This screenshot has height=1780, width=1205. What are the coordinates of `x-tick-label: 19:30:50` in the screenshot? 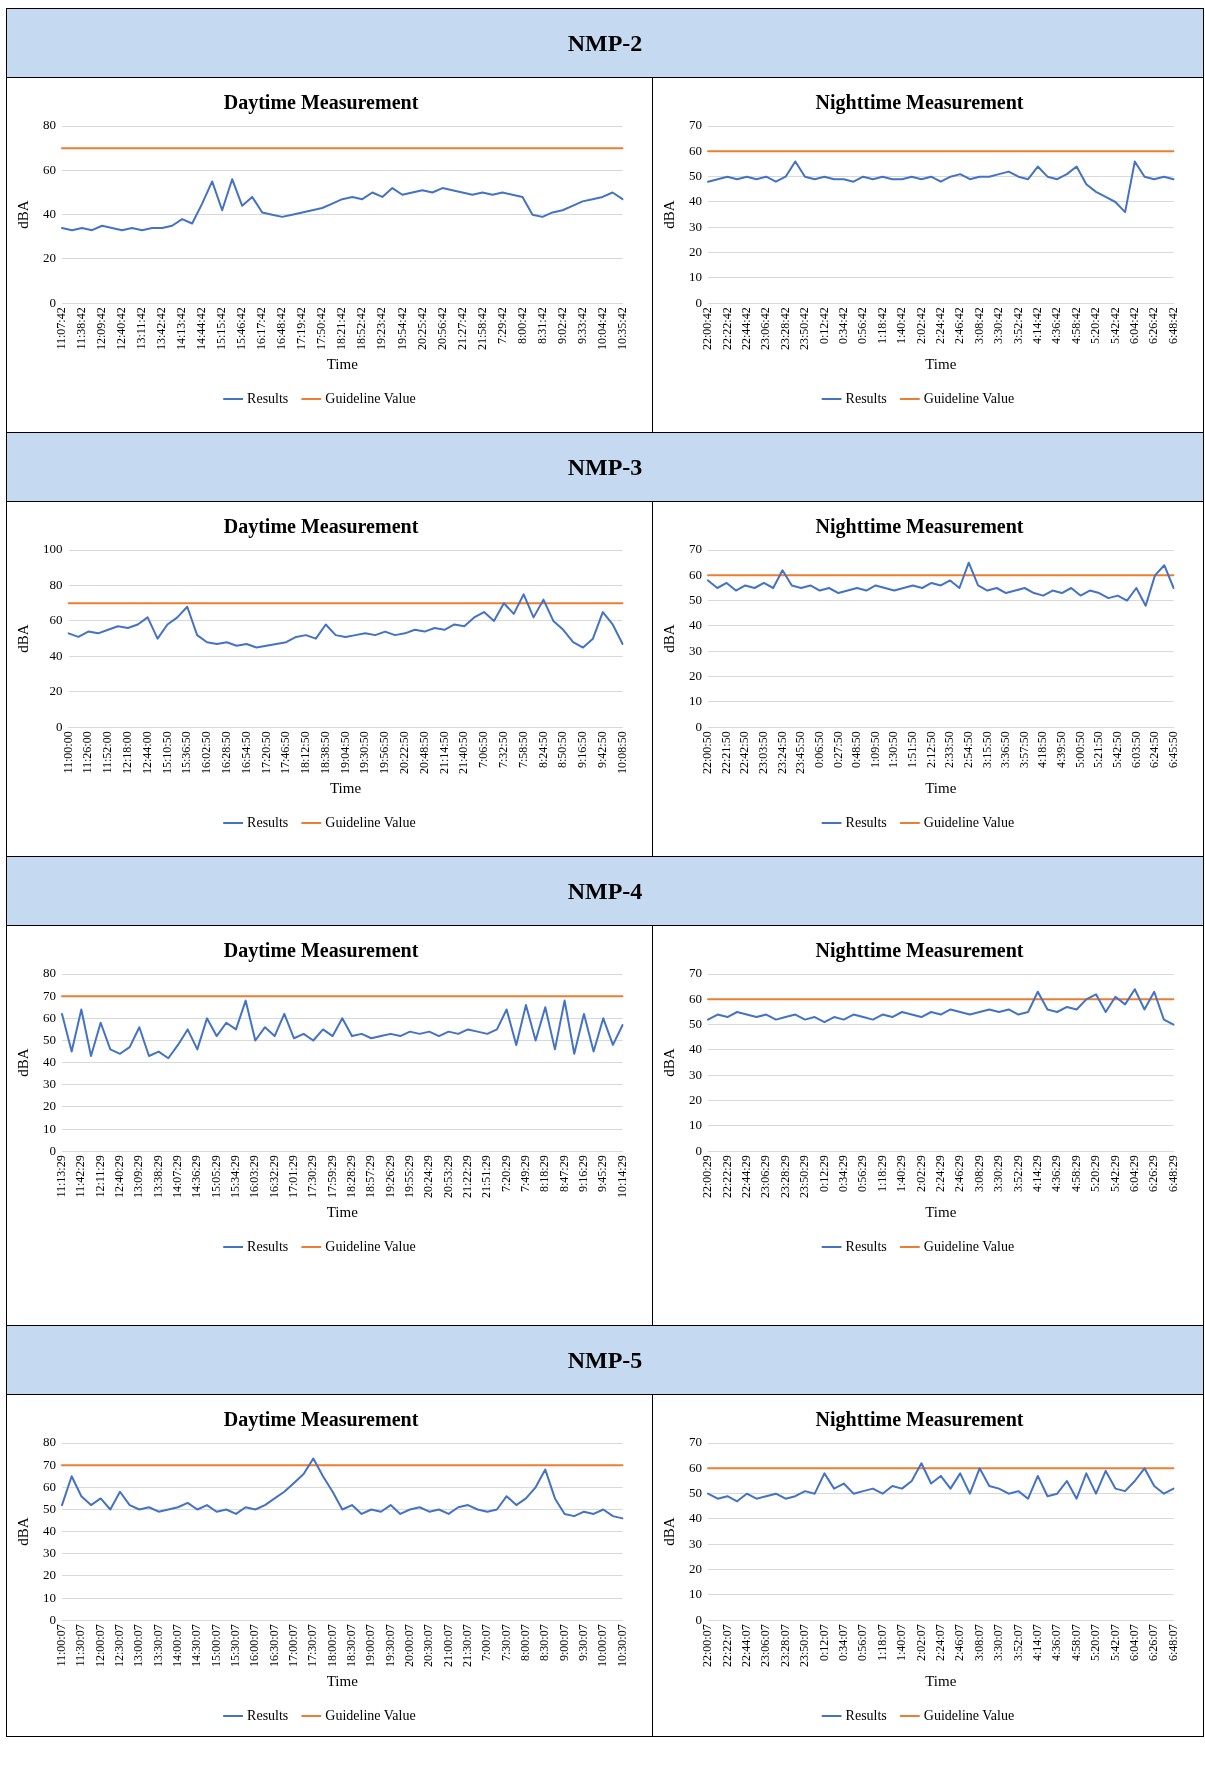 It's located at (364, 752).